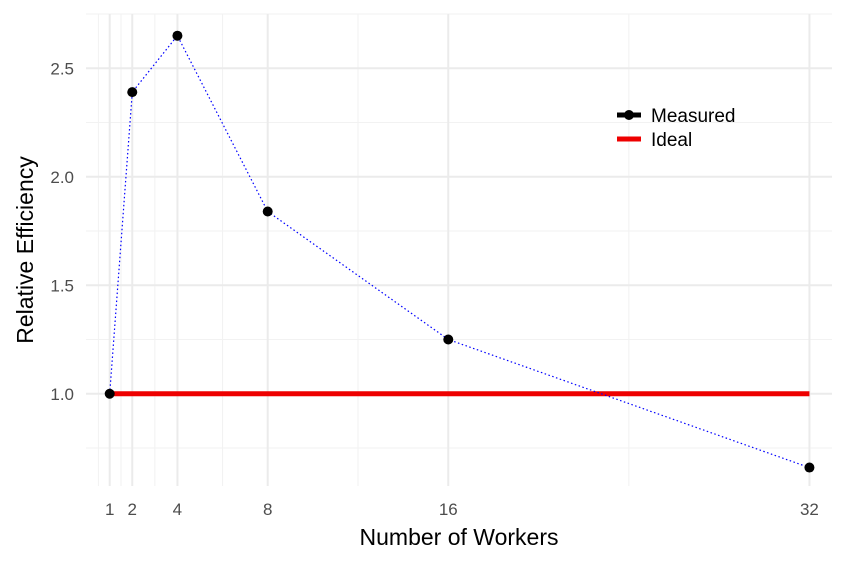 The image size is (844, 563). What do you see at coordinates (693, 116) in the screenshot?
I see `legend-label-measured: Measured` at bounding box center [693, 116].